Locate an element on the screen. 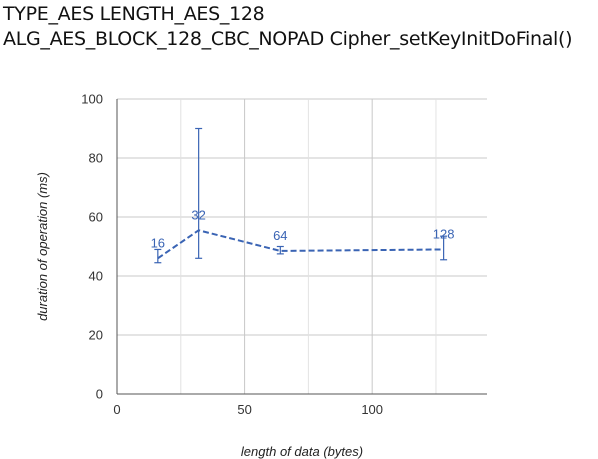 Image resolution: width=598 pixels, height=459 pixels. y-tick-label: 40 is located at coordinates (96, 276).